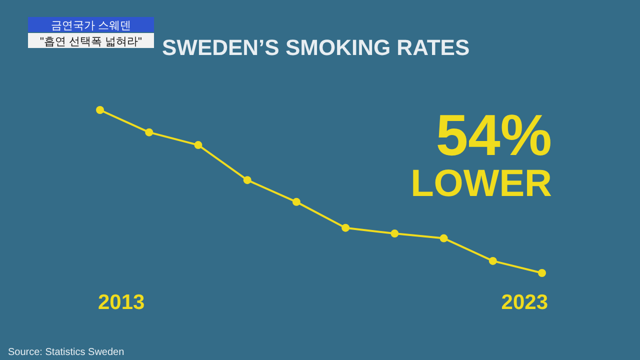 Image resolution: width=640 pixels, height=360 pixels. Describe the element at coordinates (66, 352) in the screenshot. I see `source-note: Source: Statistics Sweden` at that location.